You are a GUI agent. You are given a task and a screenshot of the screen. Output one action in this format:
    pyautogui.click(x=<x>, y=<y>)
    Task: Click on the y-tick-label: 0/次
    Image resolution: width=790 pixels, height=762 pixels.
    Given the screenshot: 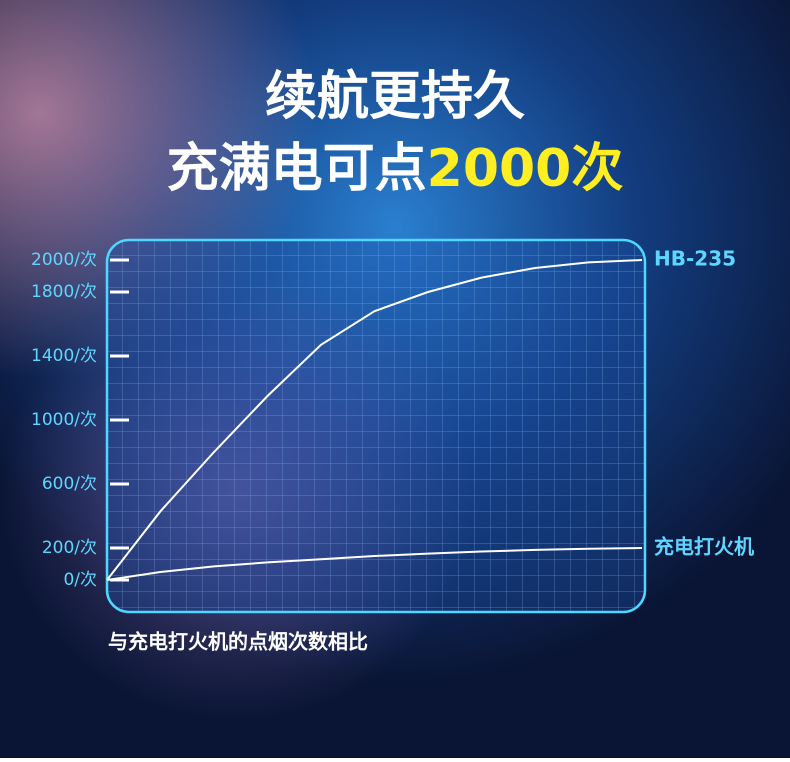 What is the action you would take?
    pyautogui.click(x=80, y=580)
    